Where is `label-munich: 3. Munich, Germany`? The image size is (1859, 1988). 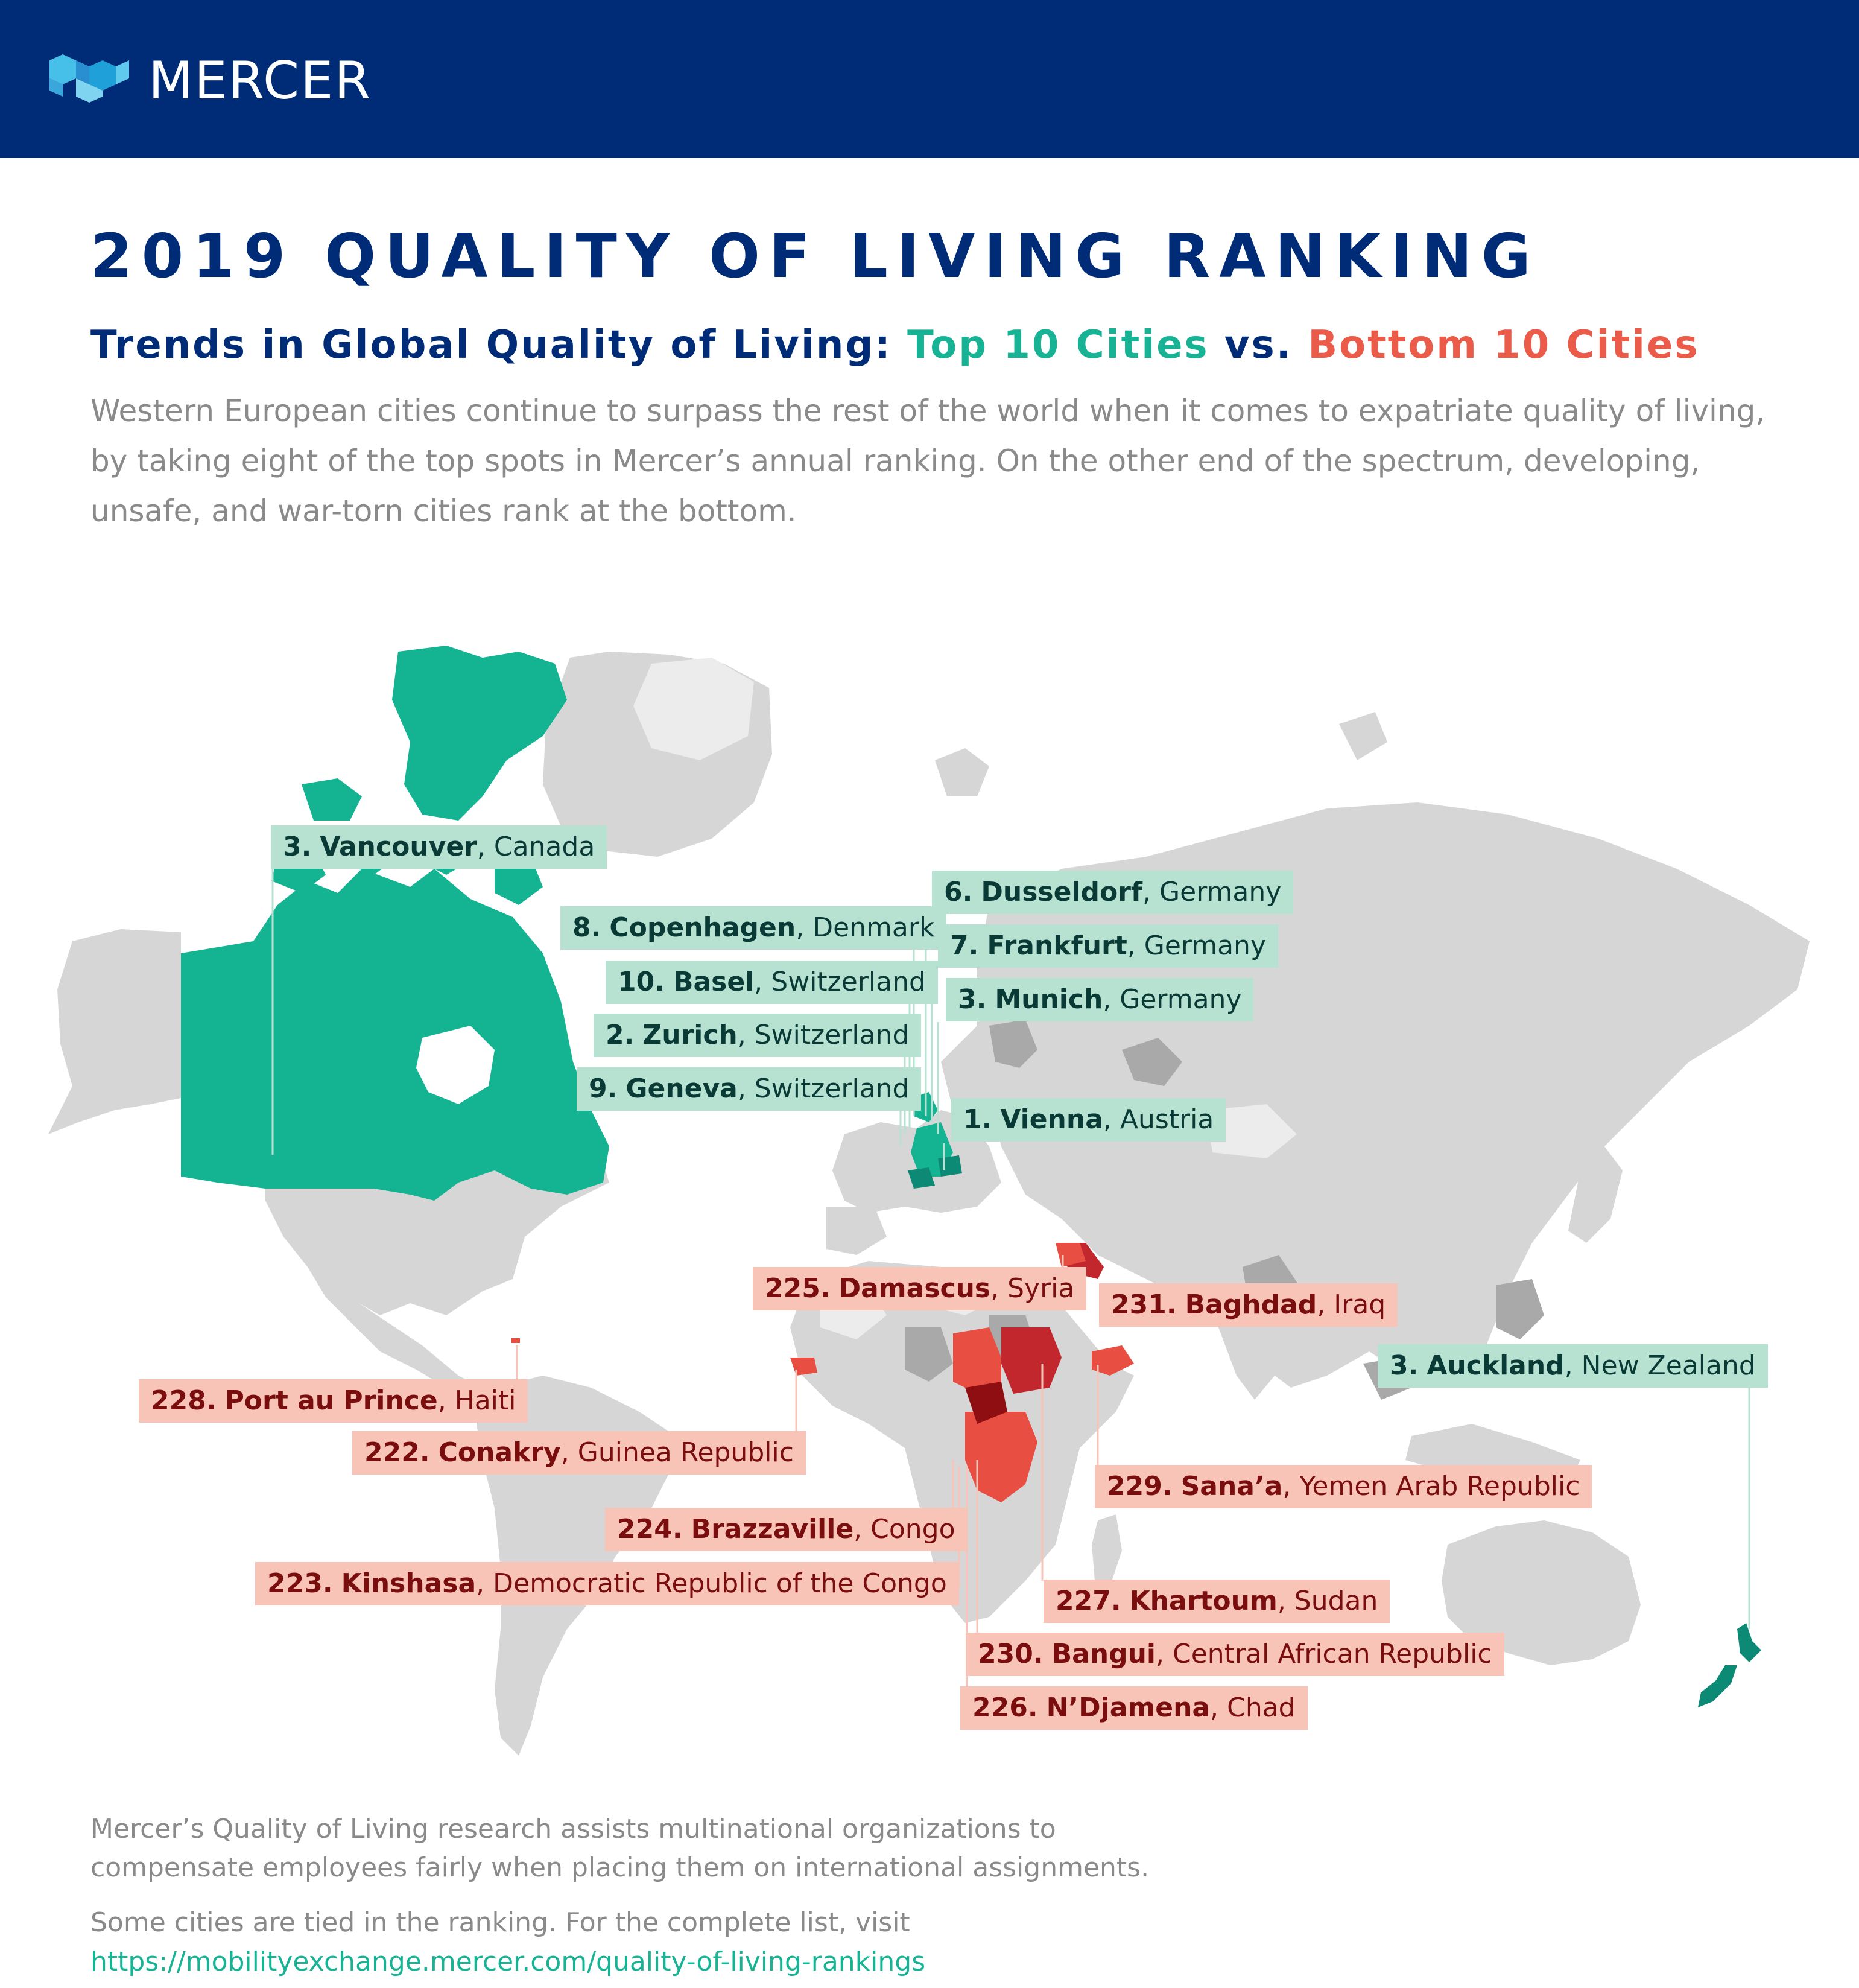
label-munich: 3. Munich, Germany is located at coordinates (1100, 999).